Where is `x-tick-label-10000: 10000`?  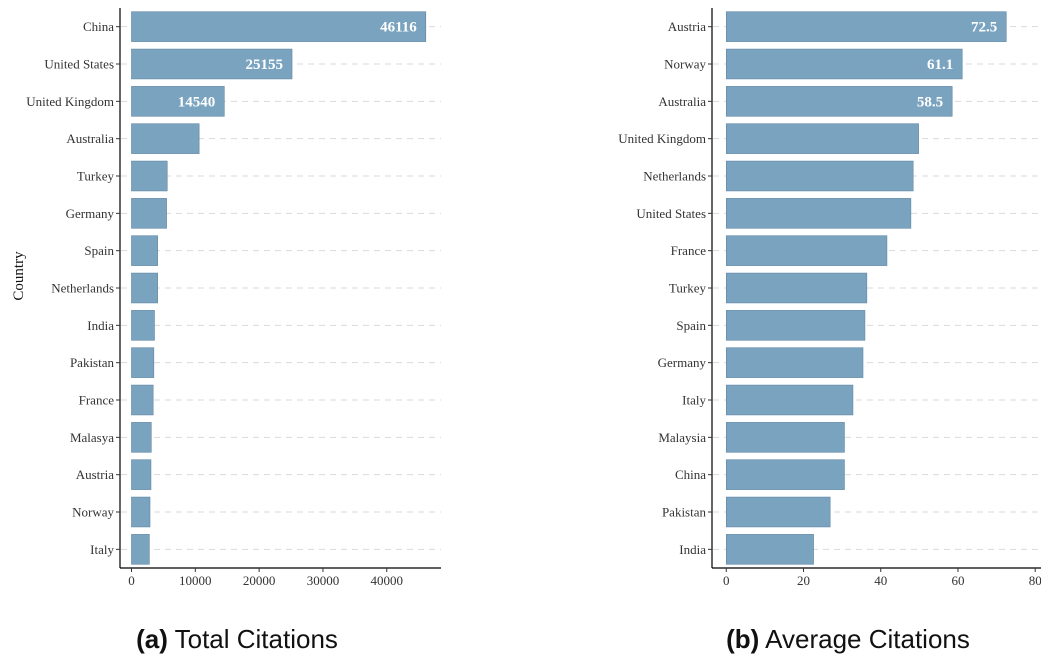 x-tick-label-10000: 10000 is located at coordinates (195, 580).